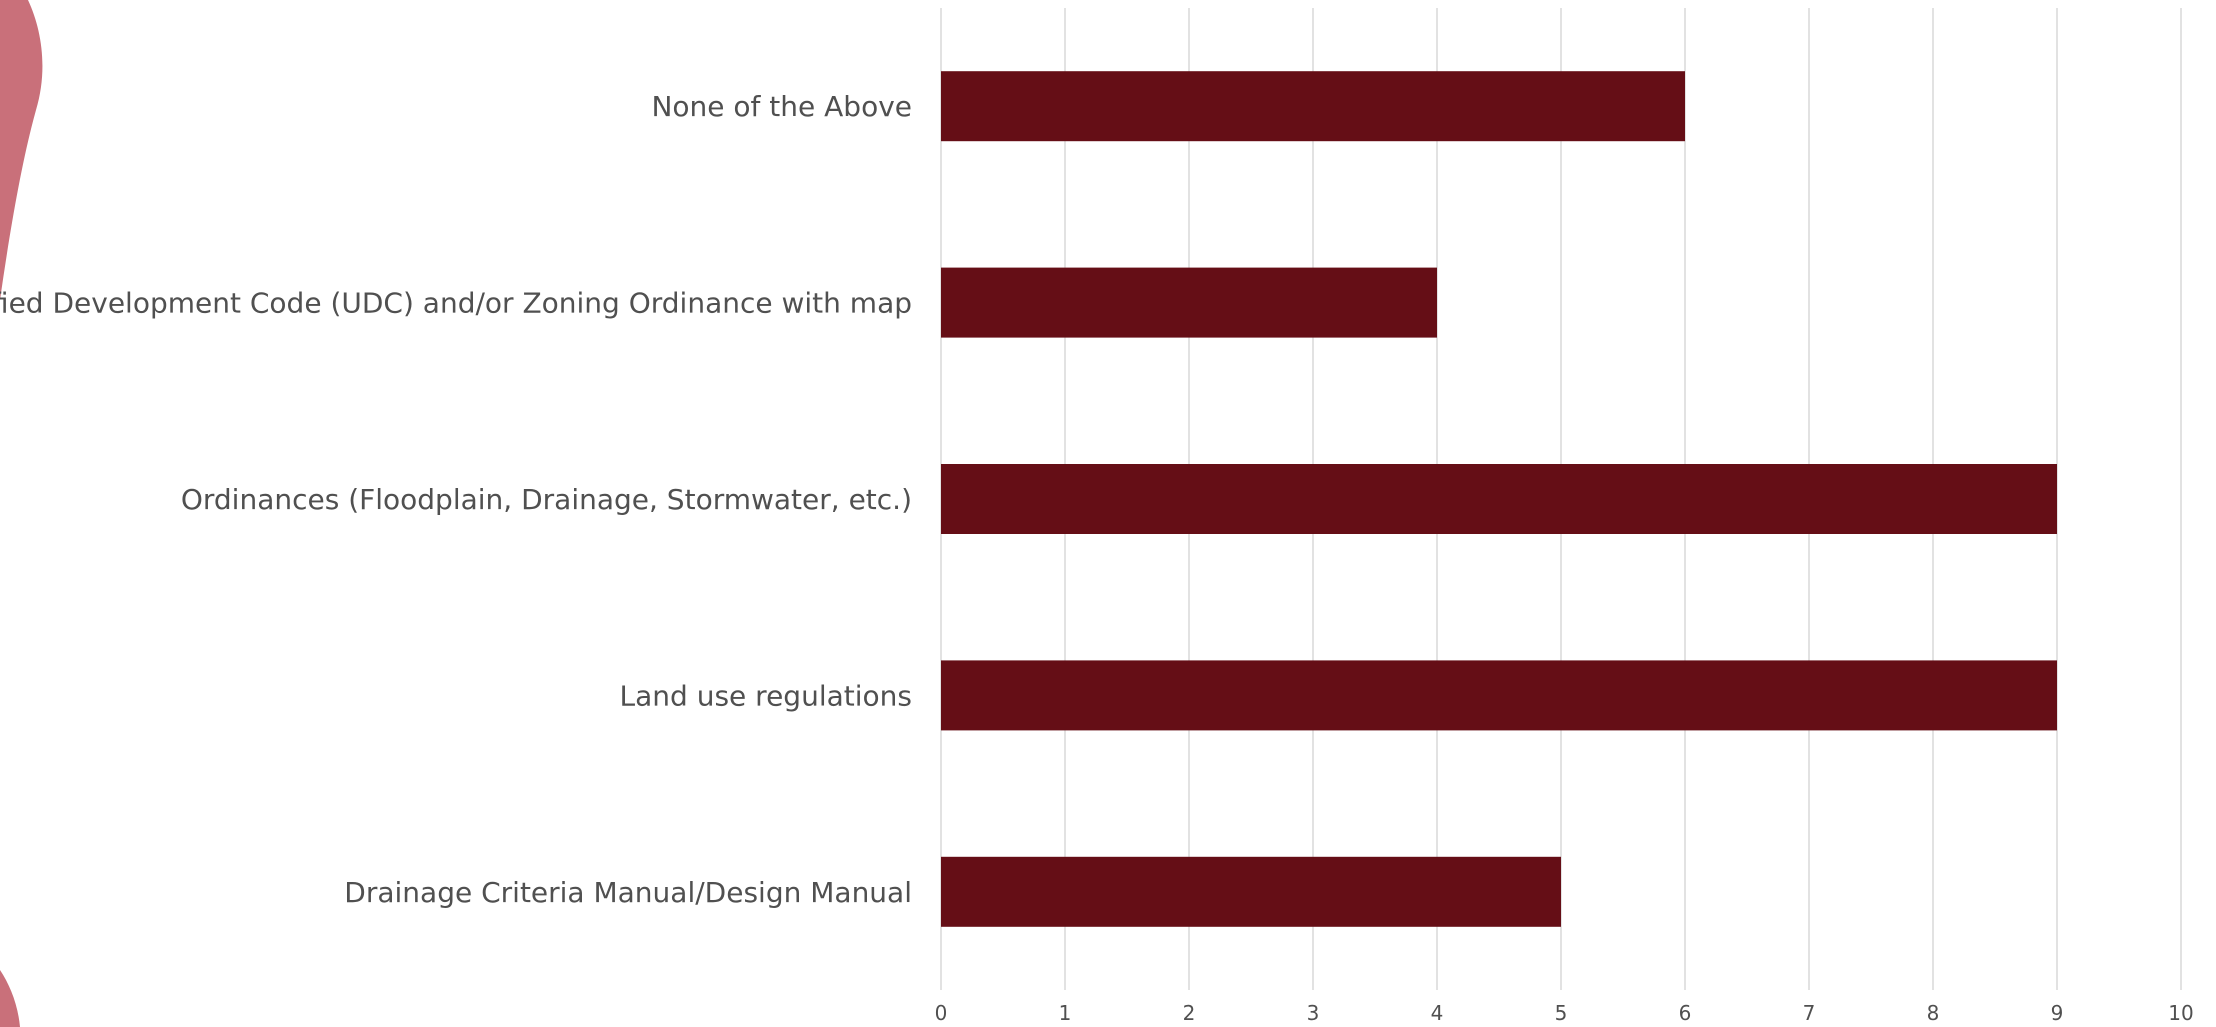 Image resolution: width=2216 pixels, height=1027 pixels. I want to click on category-label-4: Drainage Criteria Manual/Design Manual, so click(628, 892).